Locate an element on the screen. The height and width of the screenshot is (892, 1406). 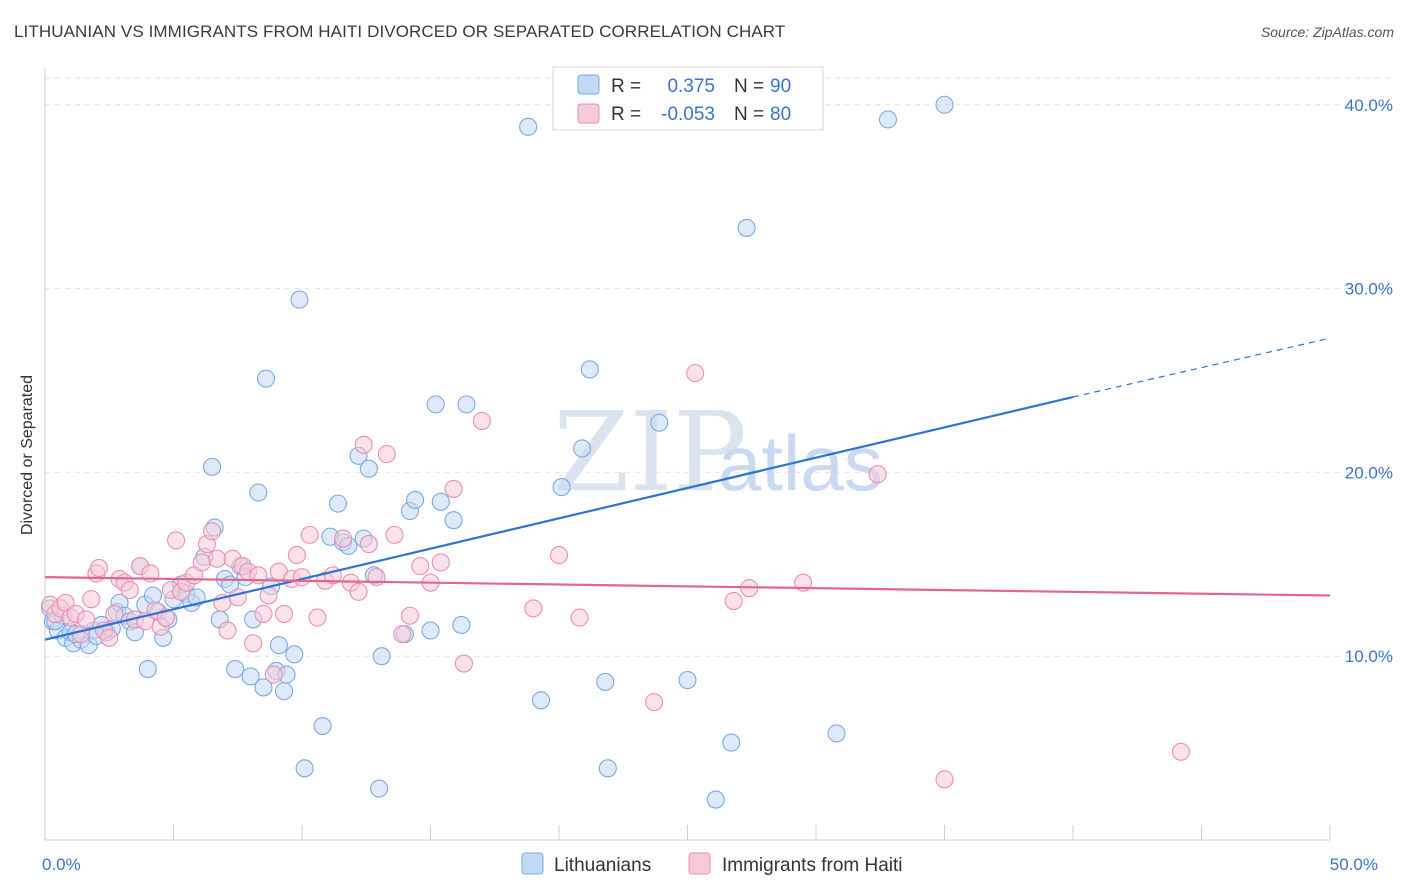
stats-swatch-lithuanians is located at coordinates (588, 84).